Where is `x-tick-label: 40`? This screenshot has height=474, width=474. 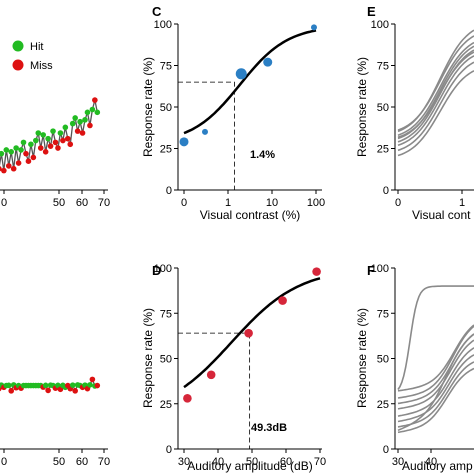 x-tick-label: 40 is located at coordinates (218, 462).